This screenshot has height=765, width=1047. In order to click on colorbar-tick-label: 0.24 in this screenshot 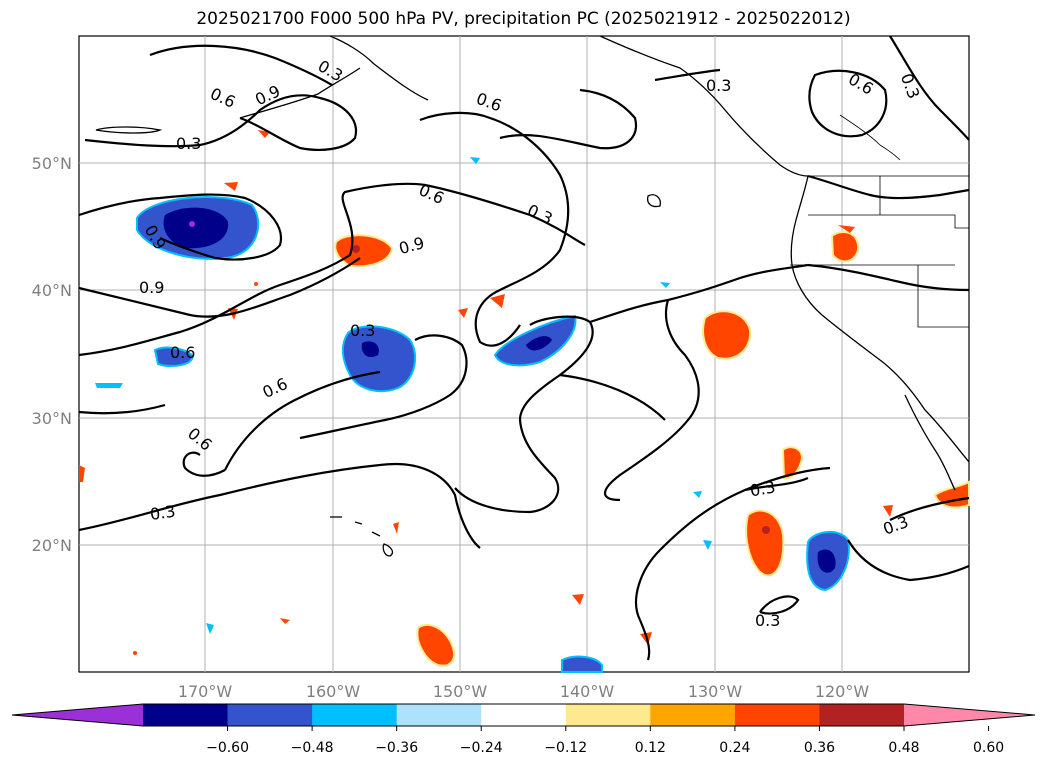, I will do `click(734, 748)`.